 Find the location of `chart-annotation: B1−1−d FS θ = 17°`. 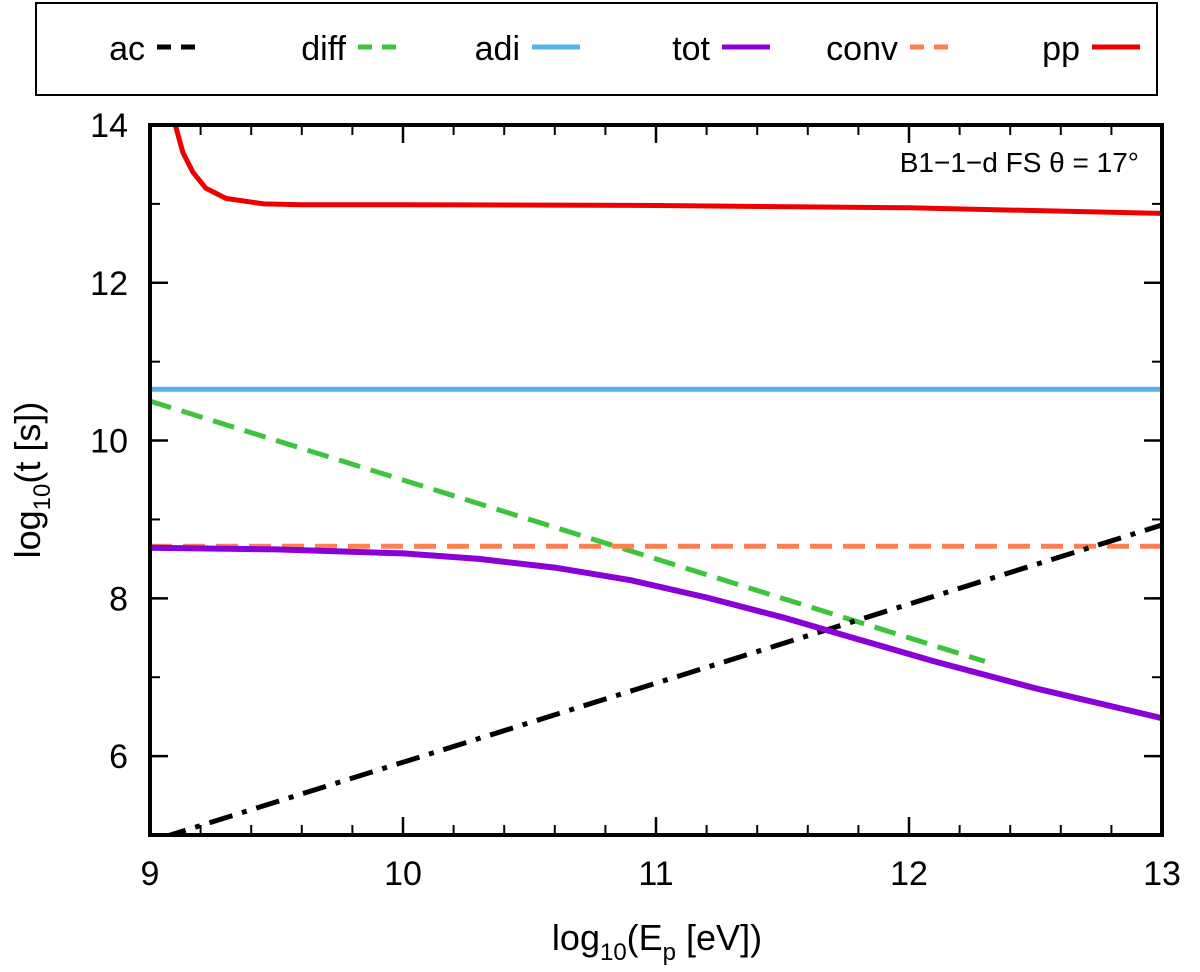

chart-annotation: B1−1−d FS θ = 17° is located at coordinates (1019, 162).